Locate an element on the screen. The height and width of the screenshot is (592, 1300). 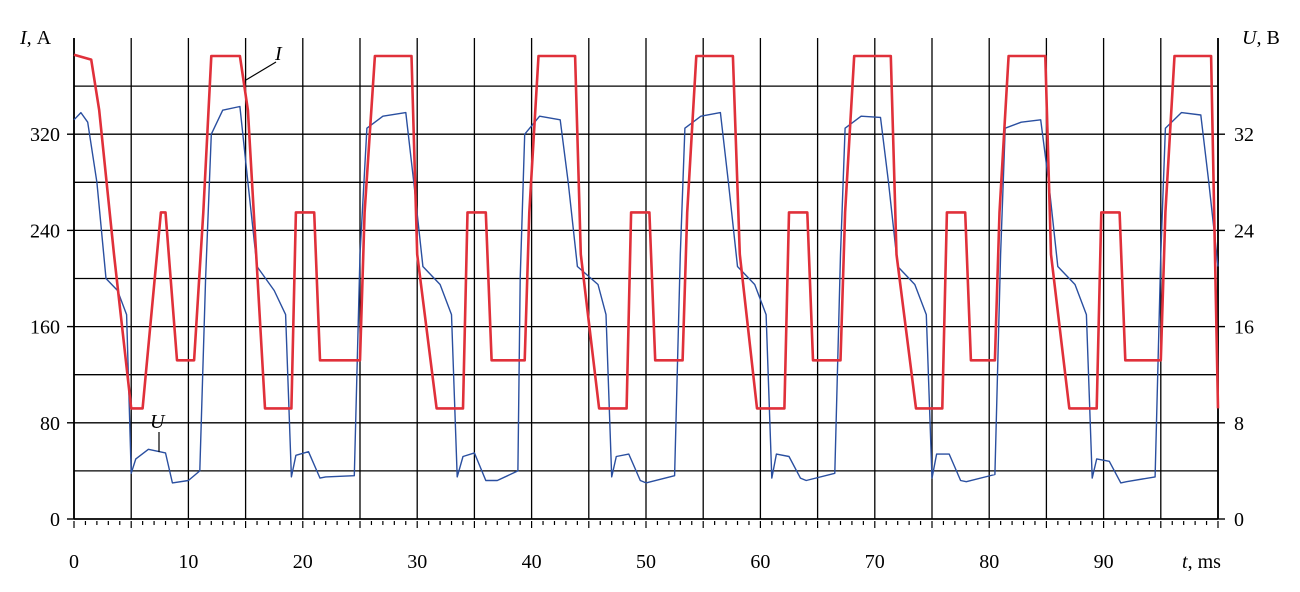
x-tick-label: 80 is located at coordinates (989, 562).